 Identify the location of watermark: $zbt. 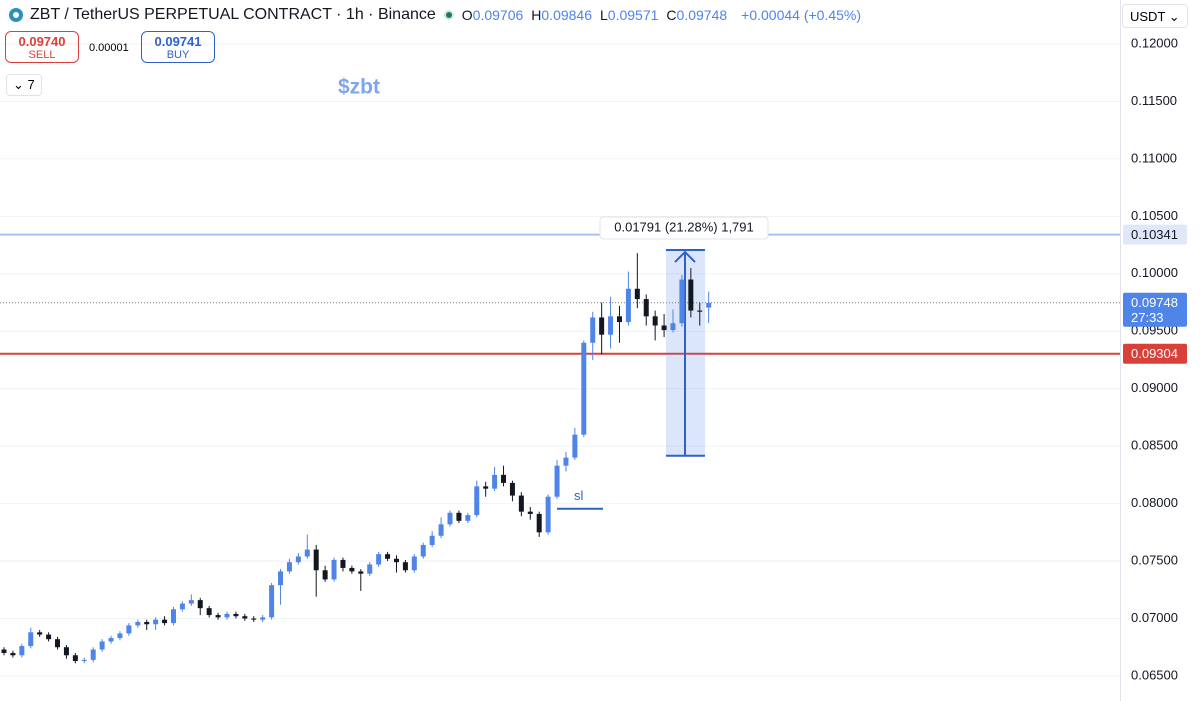
(359, 87).